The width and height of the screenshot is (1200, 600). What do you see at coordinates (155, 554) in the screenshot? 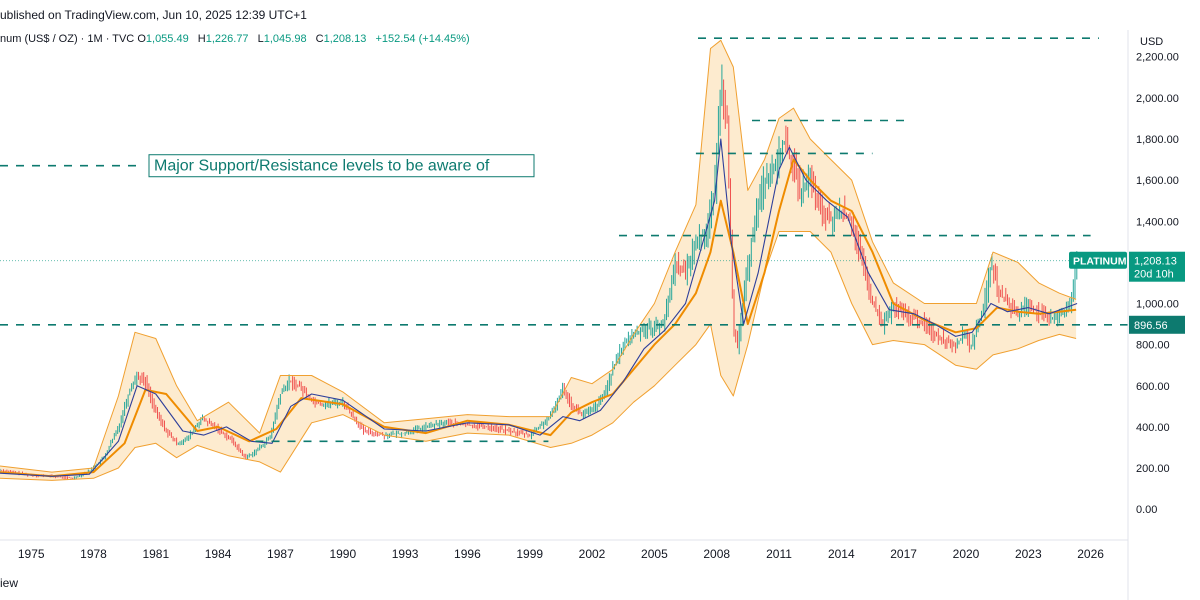
I see `x-tick-label: 1981` at bounding box center [155, 554].